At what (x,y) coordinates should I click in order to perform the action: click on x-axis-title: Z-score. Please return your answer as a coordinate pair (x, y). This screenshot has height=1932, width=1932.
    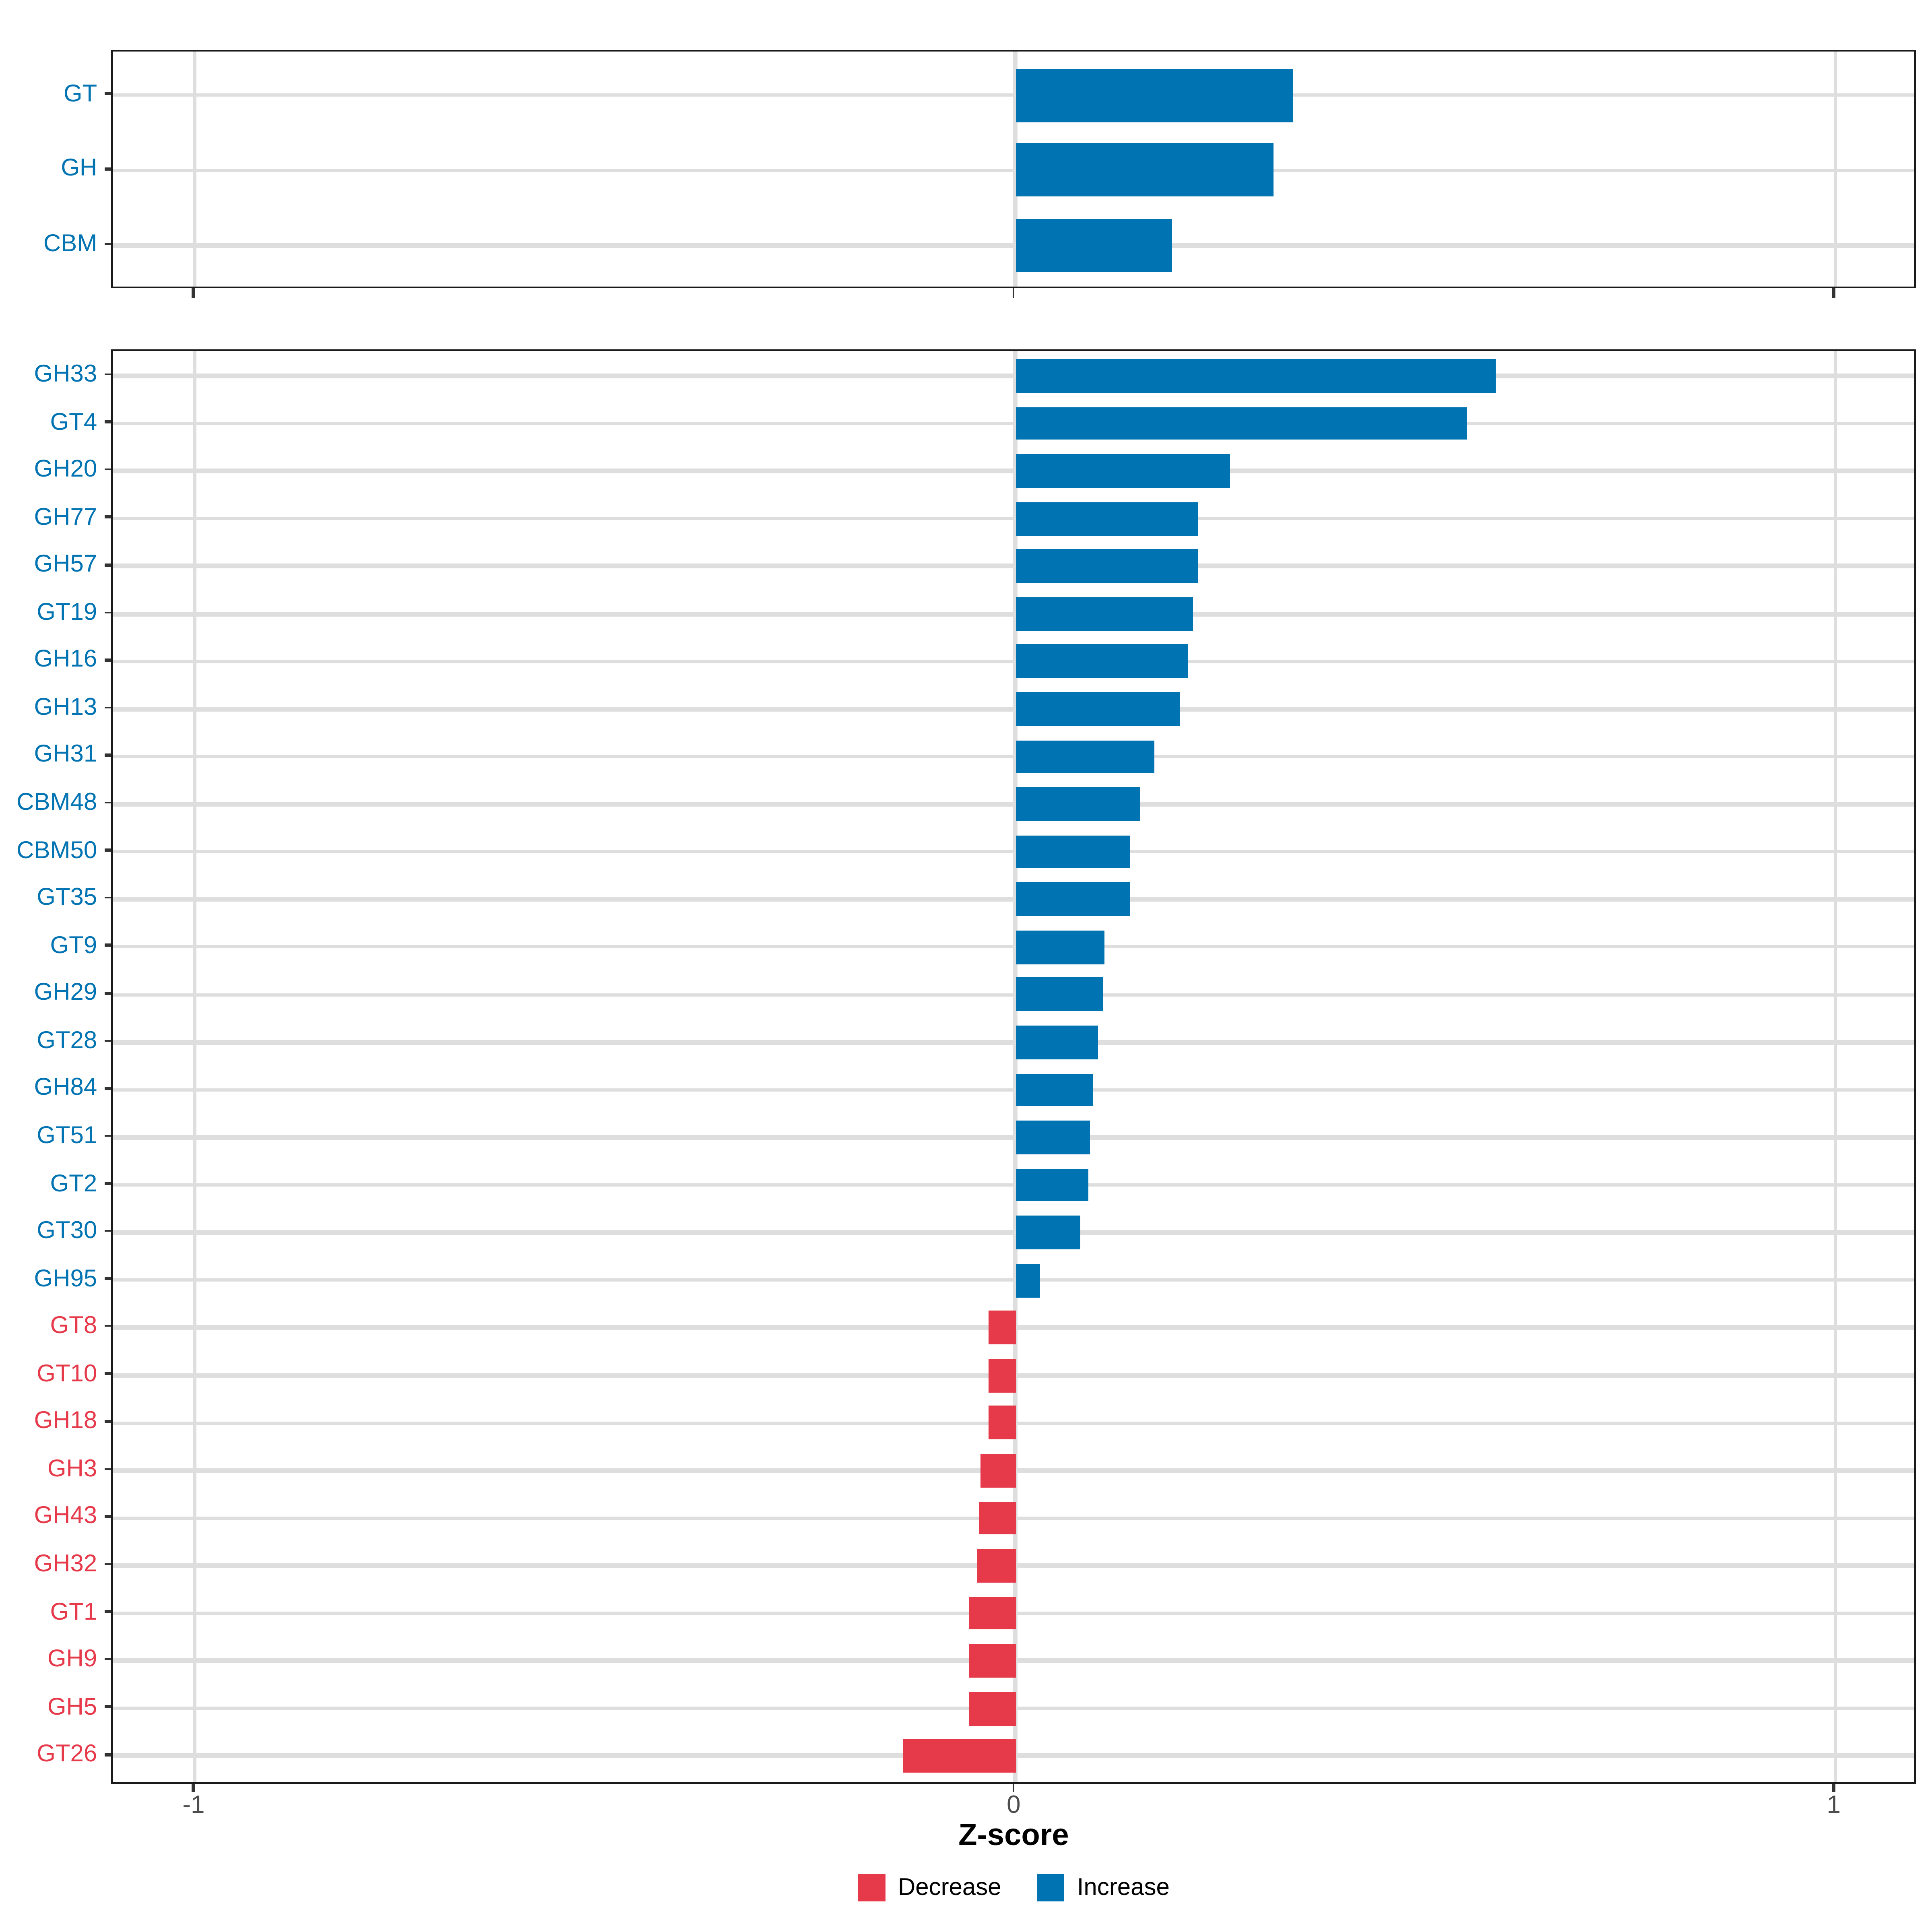
    Looking at the image, I should click on (1013, 1836).